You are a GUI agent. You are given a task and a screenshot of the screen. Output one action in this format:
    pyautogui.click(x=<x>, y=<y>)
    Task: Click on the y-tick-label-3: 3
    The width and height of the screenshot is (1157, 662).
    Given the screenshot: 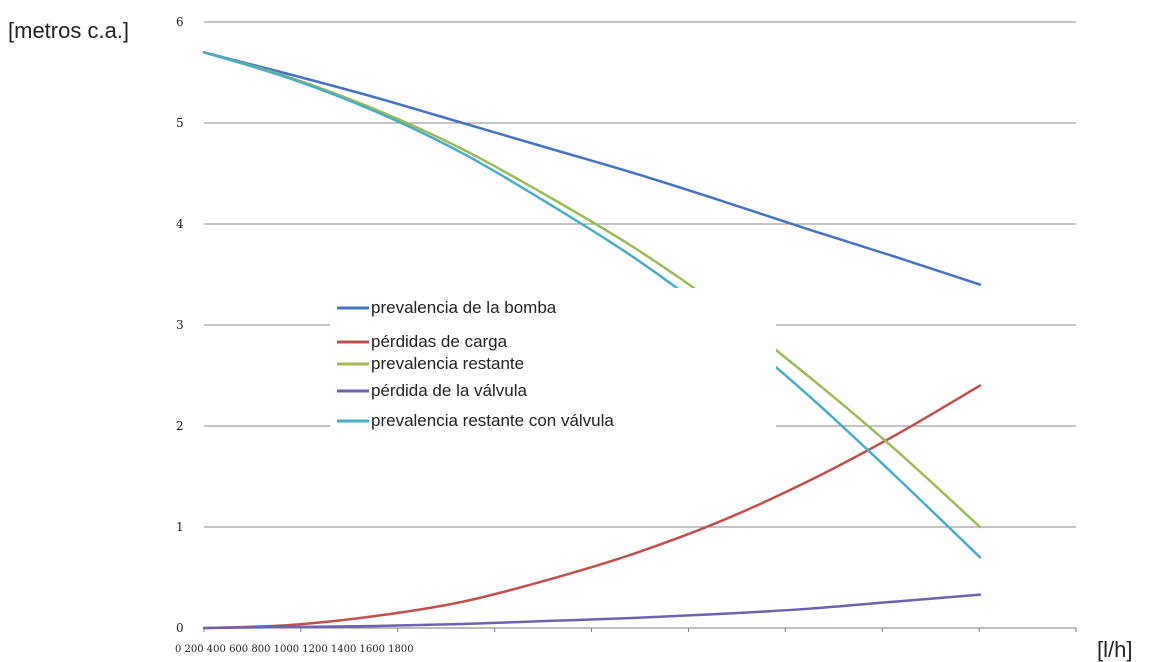 What is the action you would take?
    pyautogui.click(x=180, y=325)
    